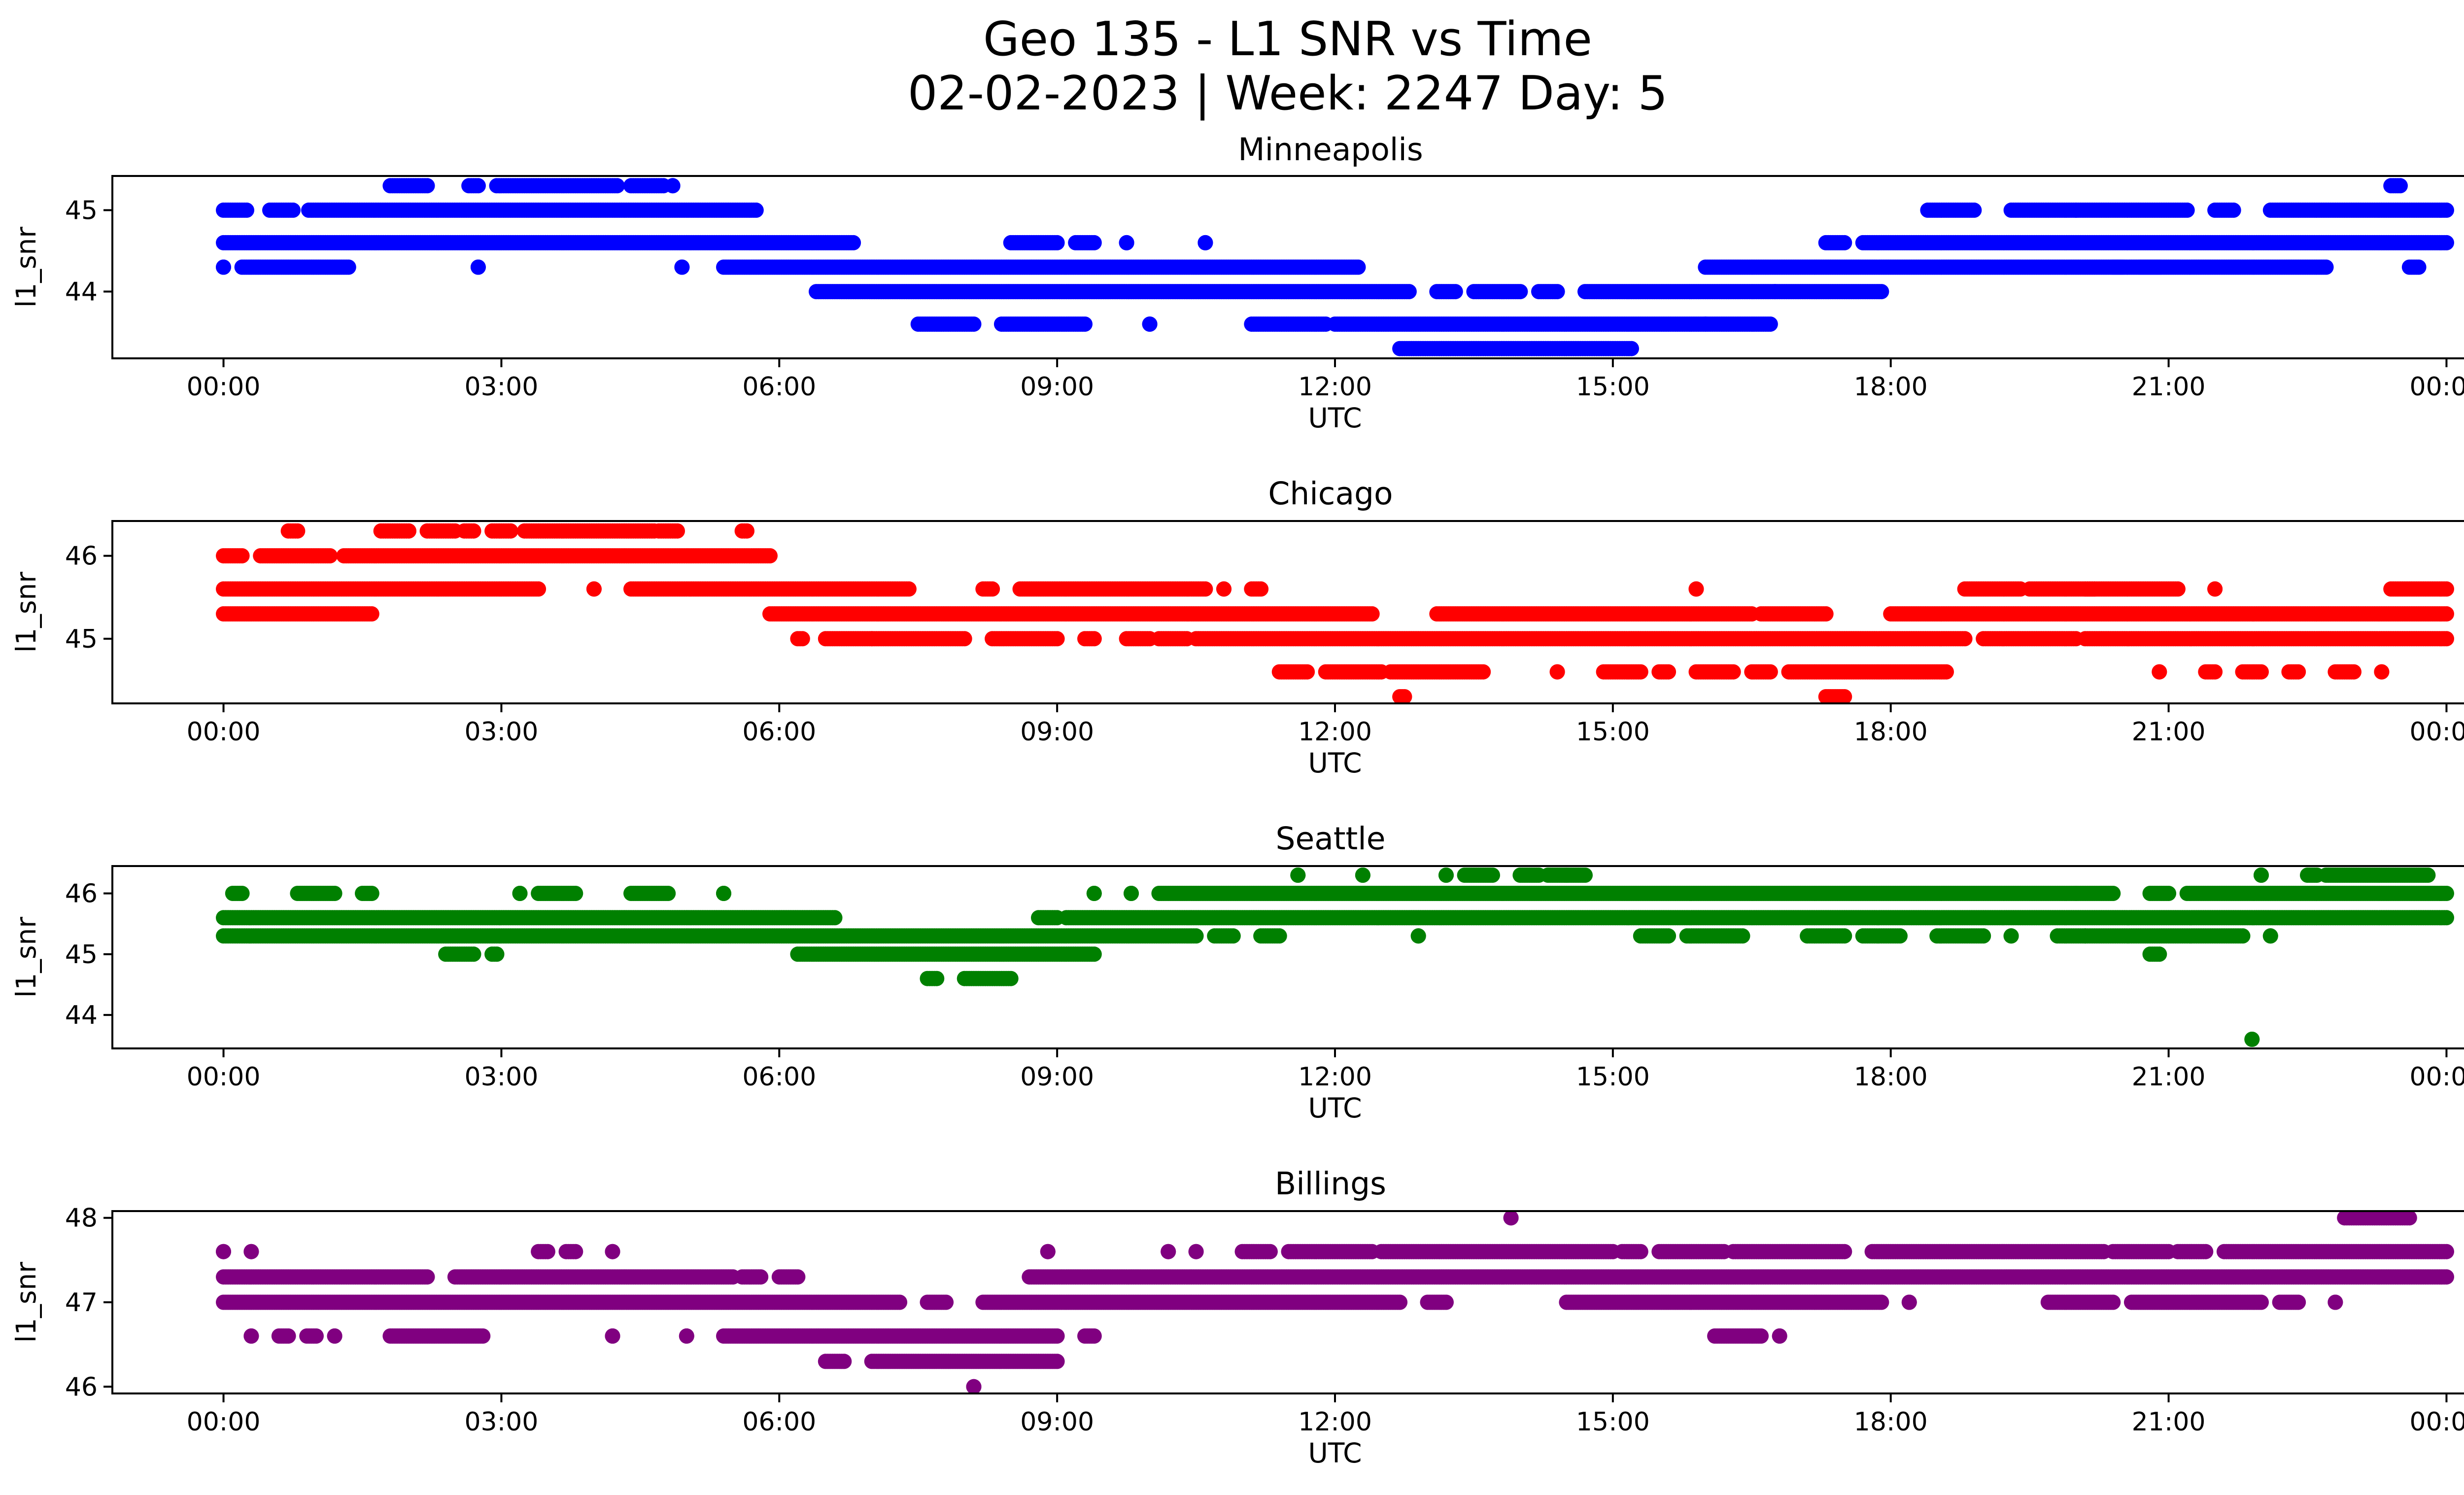  Describe the element at coordinates (81, 556) in the screenshot. I see `y-tick-label: 46` at that location.